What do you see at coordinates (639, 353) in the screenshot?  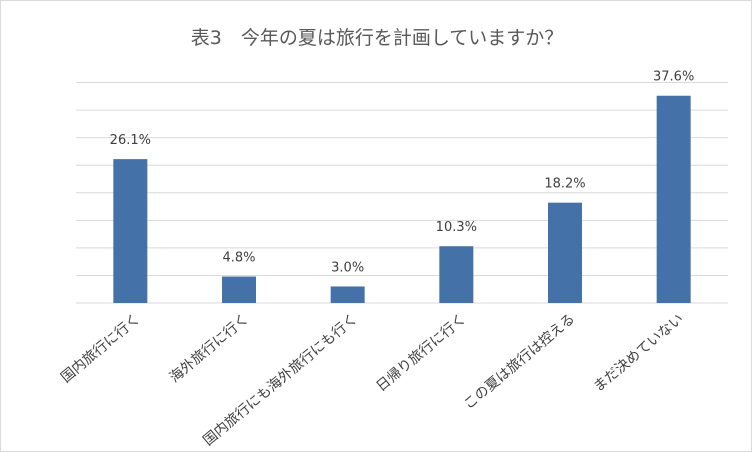 I see `category-label: まだ決めていない` at bounding box center [639, 353].